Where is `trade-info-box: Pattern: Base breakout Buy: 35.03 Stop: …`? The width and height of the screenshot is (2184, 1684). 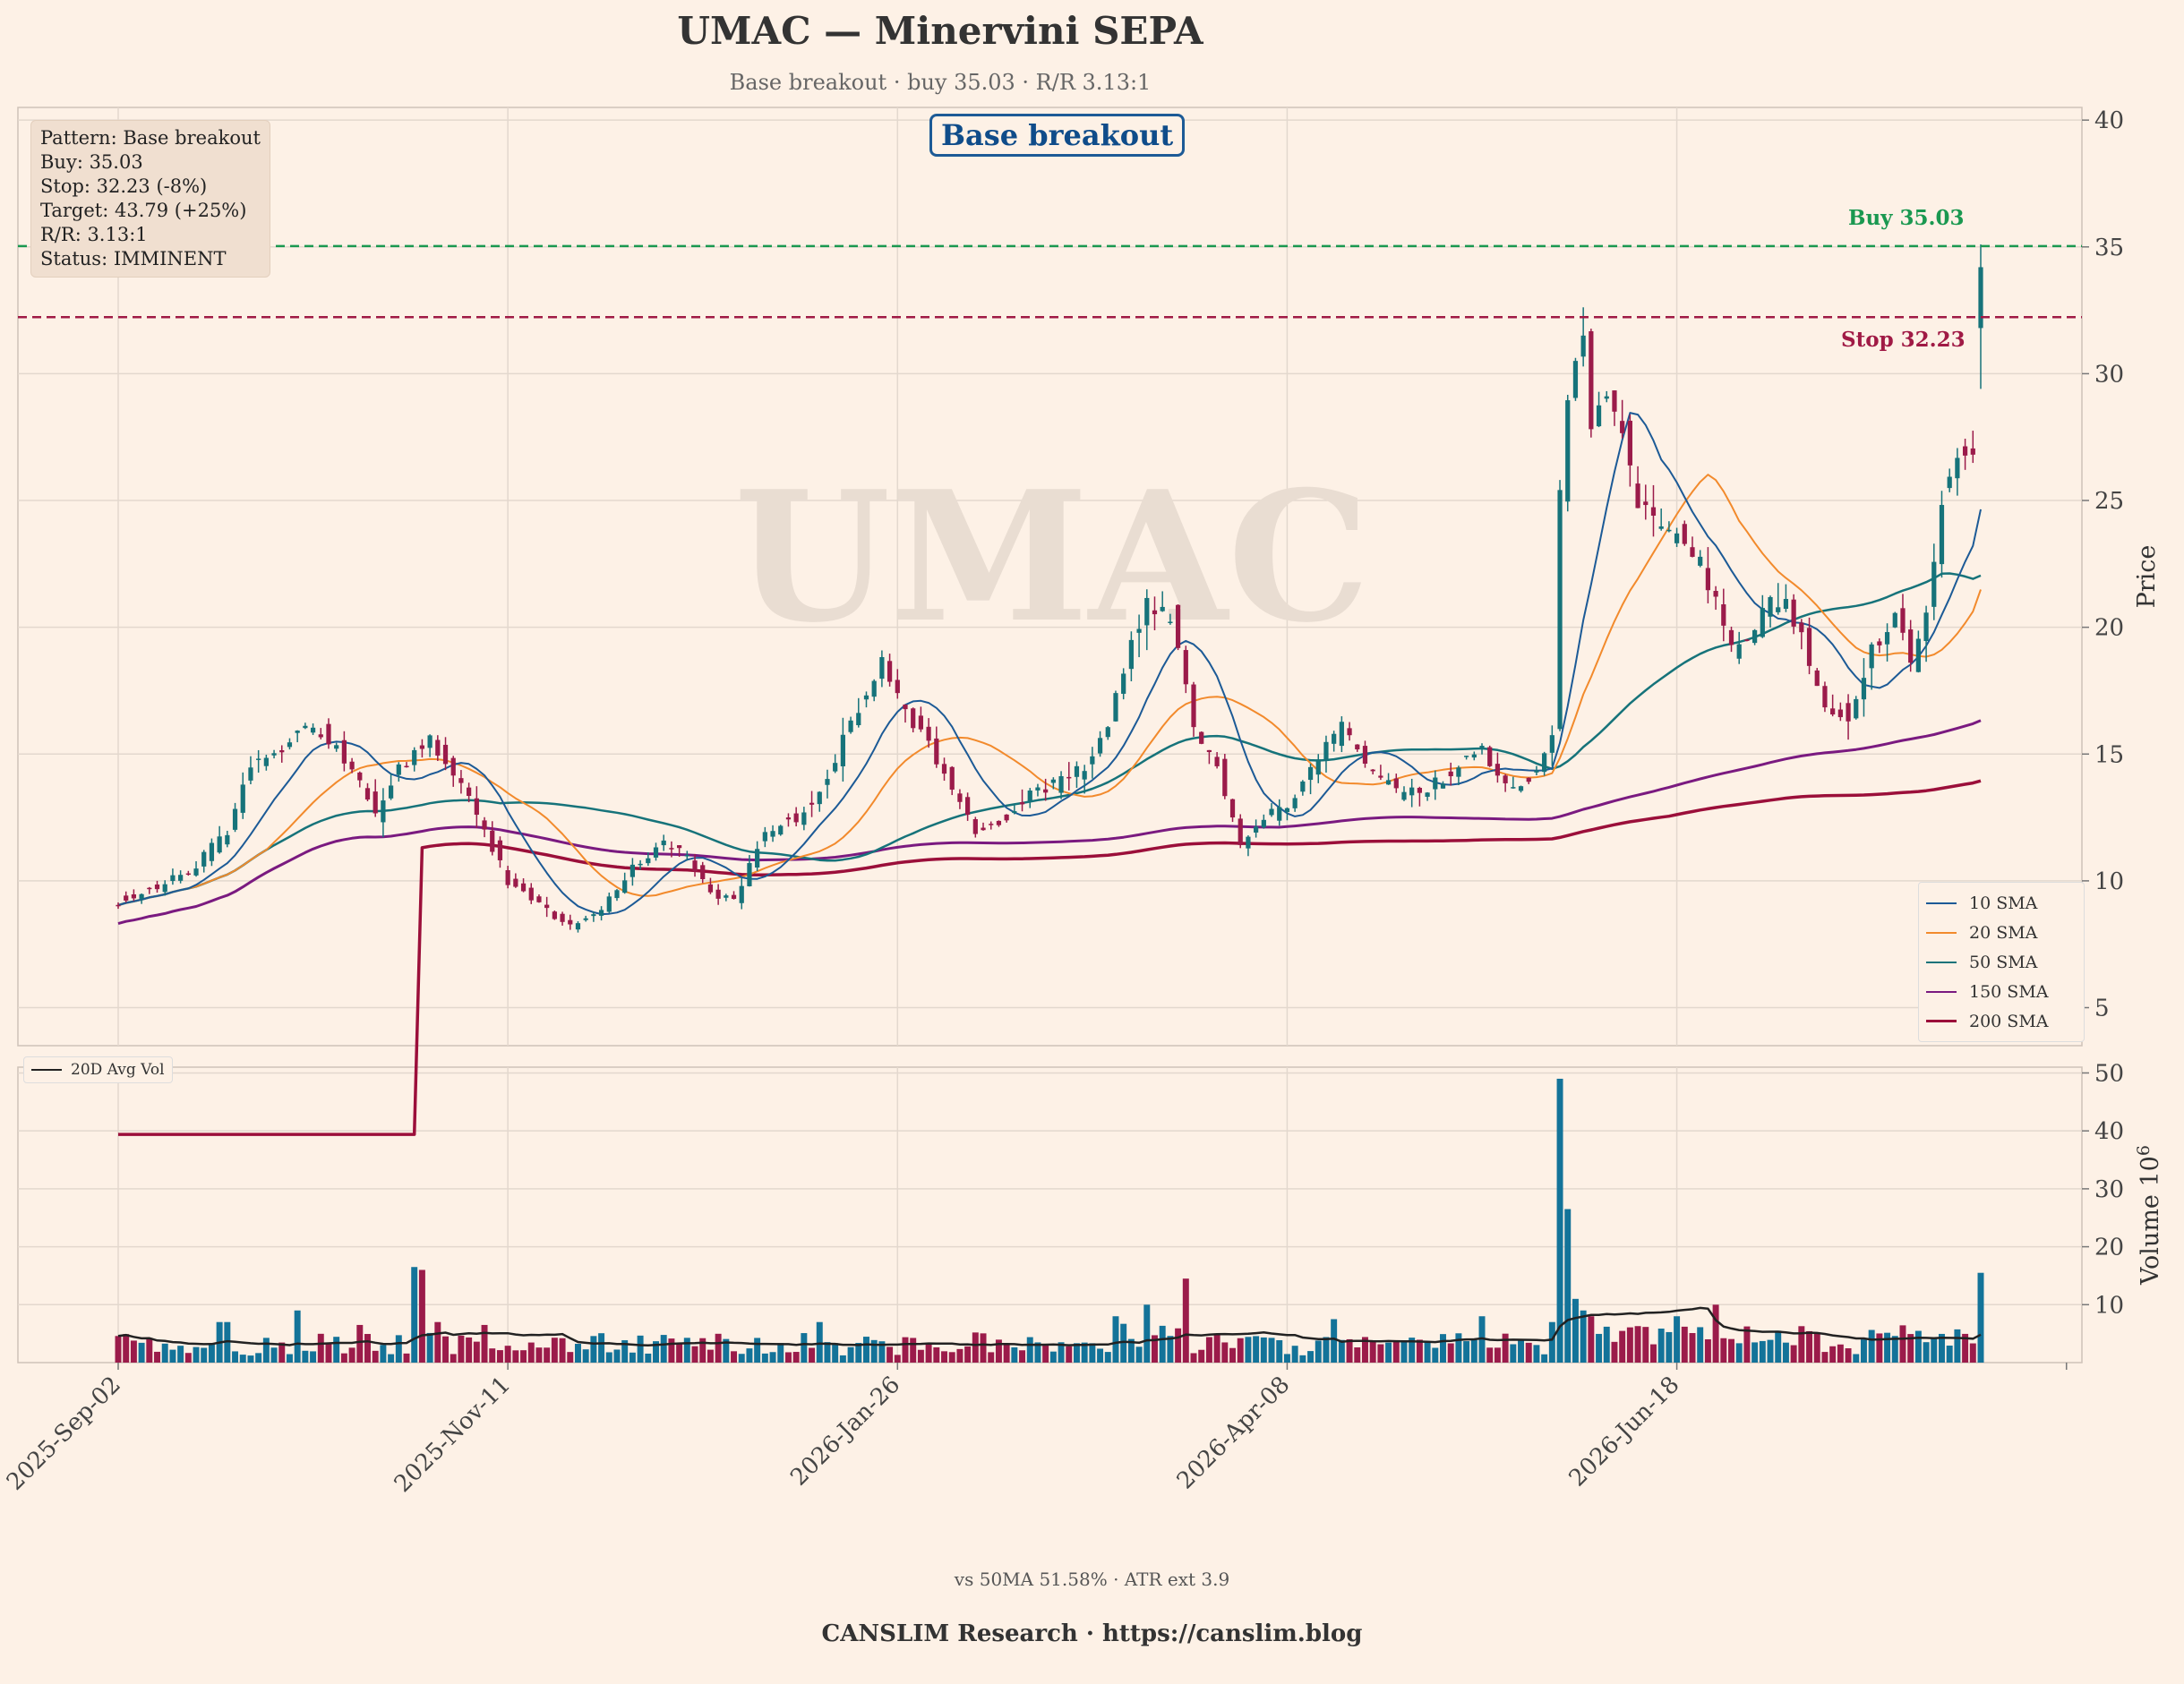 trade-info-box: Pattern: Base breakout Buy: 35.03 Stop: … is located at coordinates (150, 199).